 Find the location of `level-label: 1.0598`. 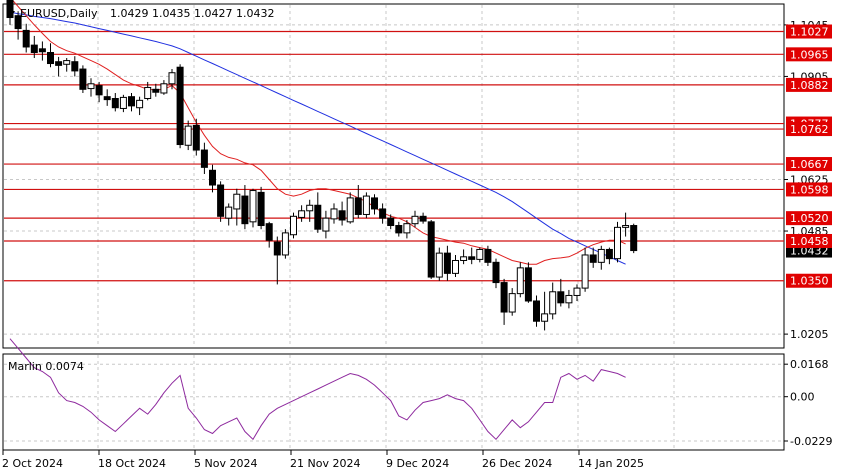

level-label: 1.0598 is located at coordinates (809, 189).